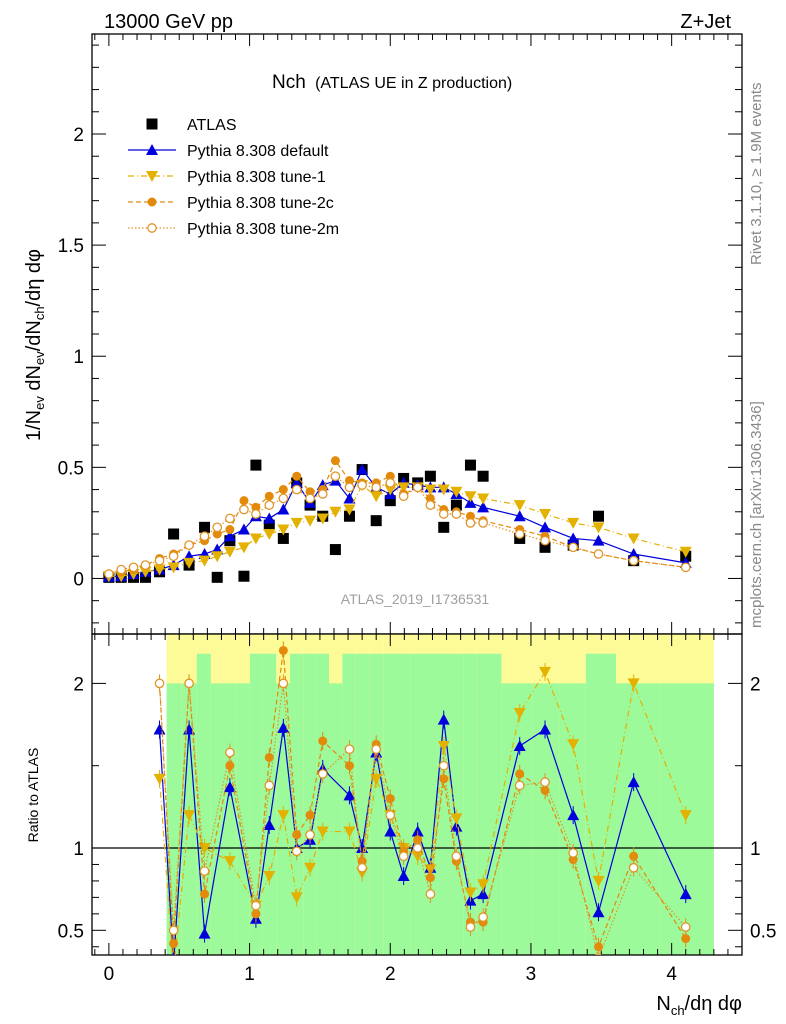 Image resolution: width=786 pixels, height=1024 pixels. Describe the element at coordinates (289, 82) in the screenshot. I see `plot-title-main: Nch` at that location.